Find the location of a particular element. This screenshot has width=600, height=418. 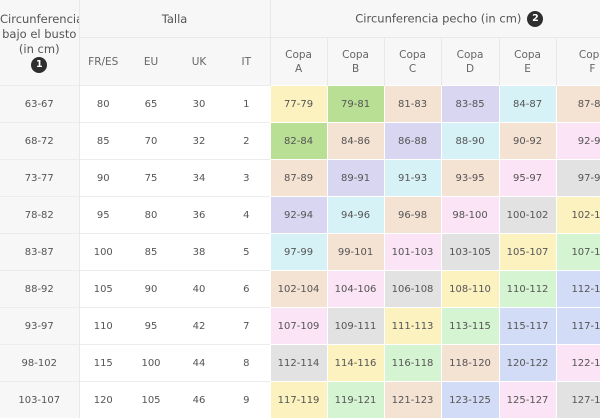

bust-range-cell: 78-82 is located at coordinates (39, 215).